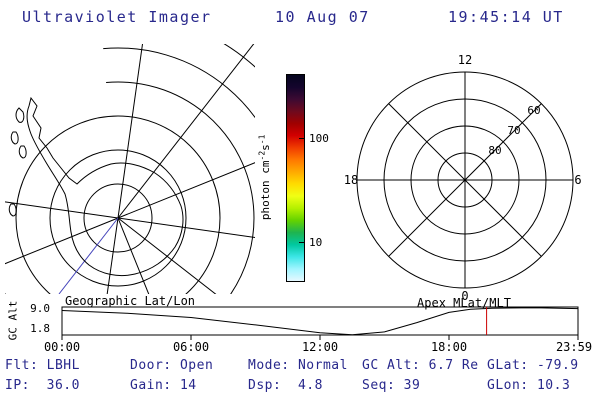 This screenshot has width=600, height=400. I want to click on xtick-0000: 00:00, so click(62, 347).